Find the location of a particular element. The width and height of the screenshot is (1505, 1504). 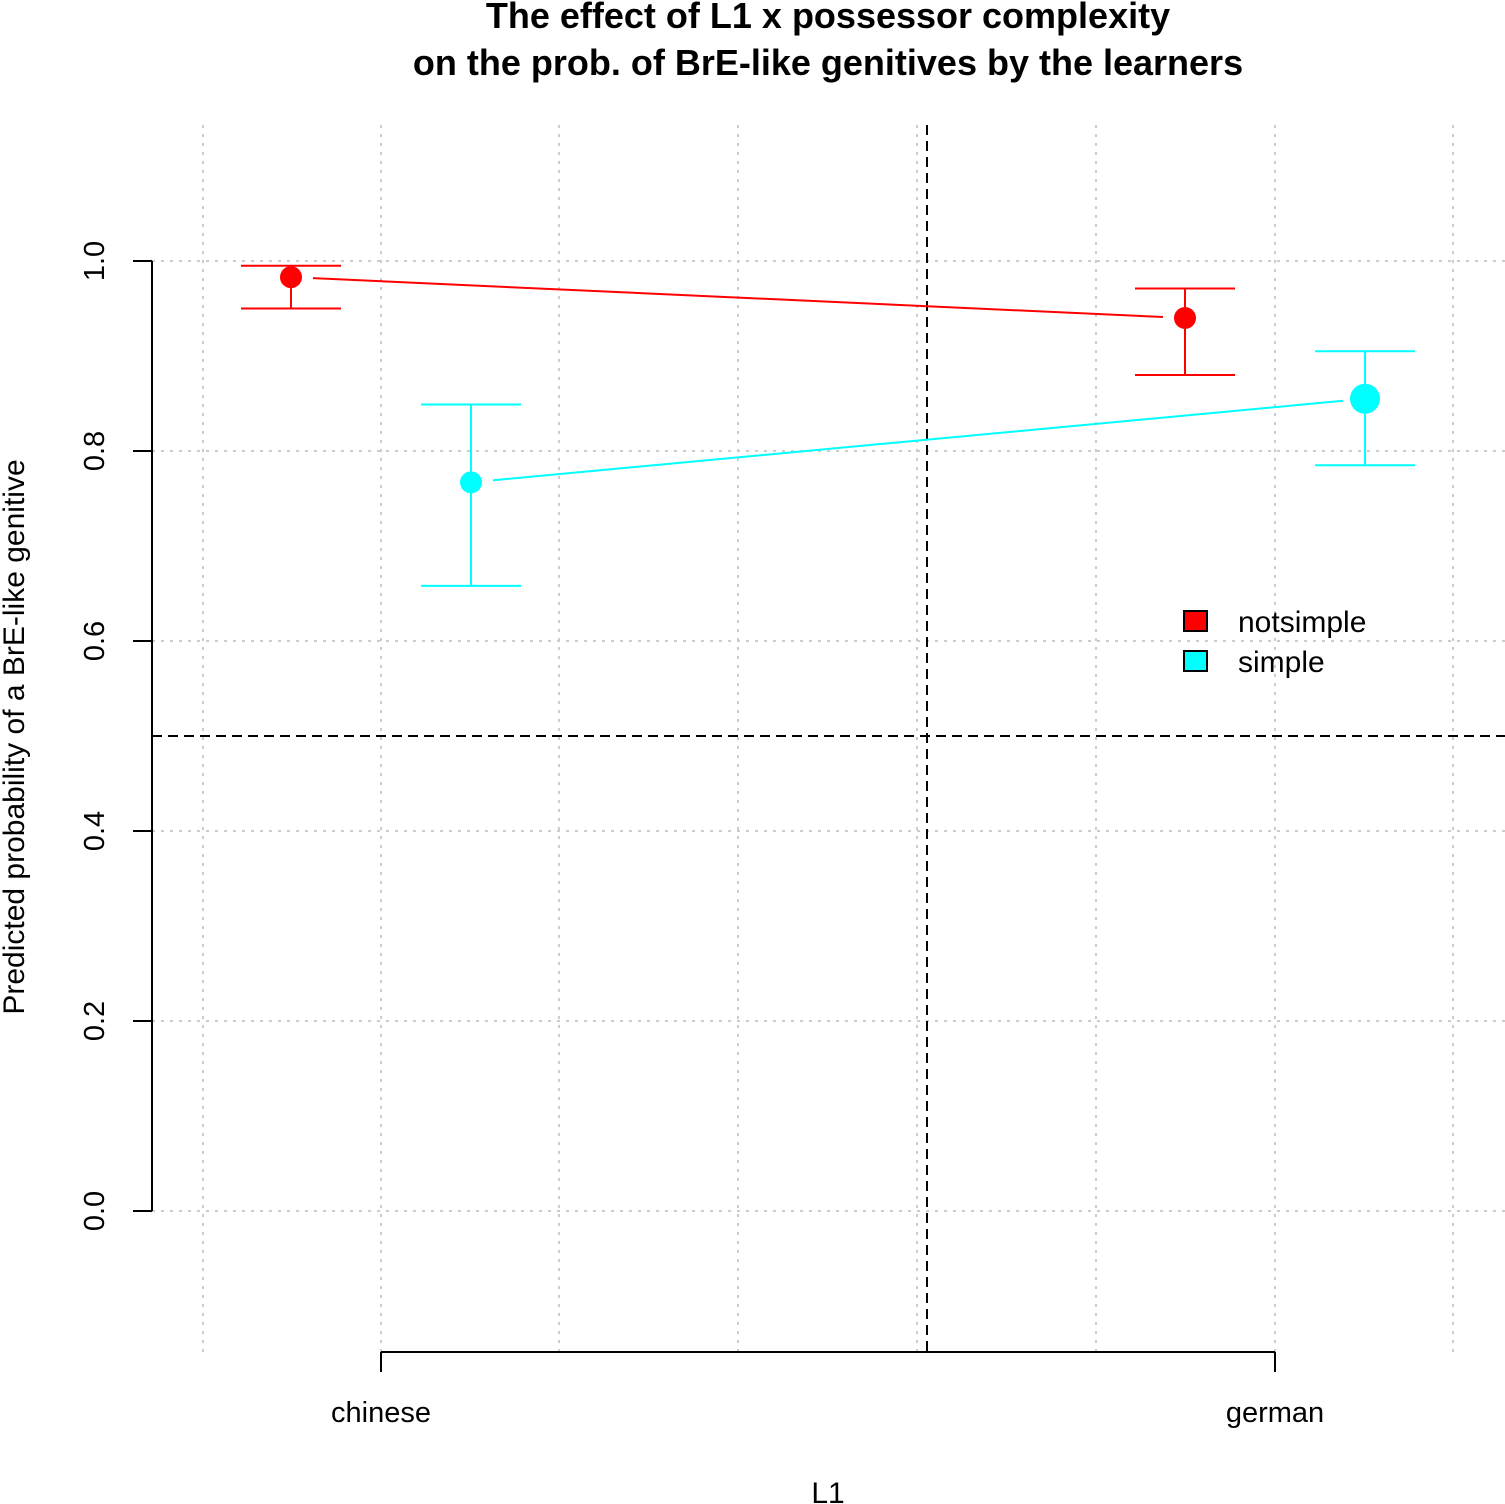

y-tick-label: 1.0 is located at coordinates (95, 261).